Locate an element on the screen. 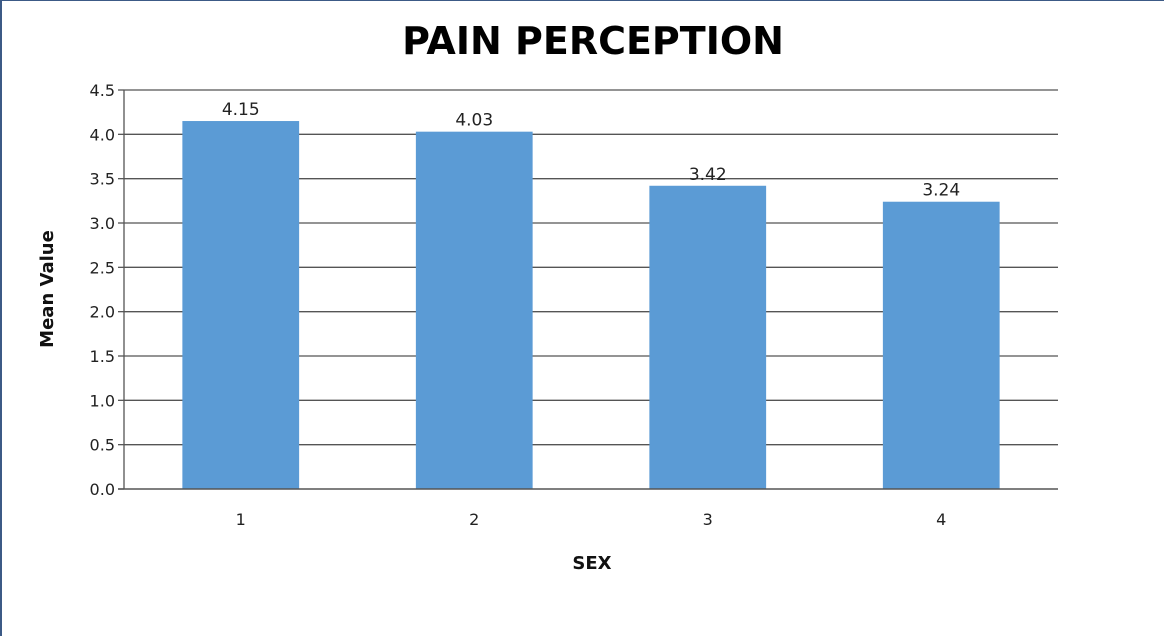  y-tick-label: 1.5 is located at coordinates (102, 356).